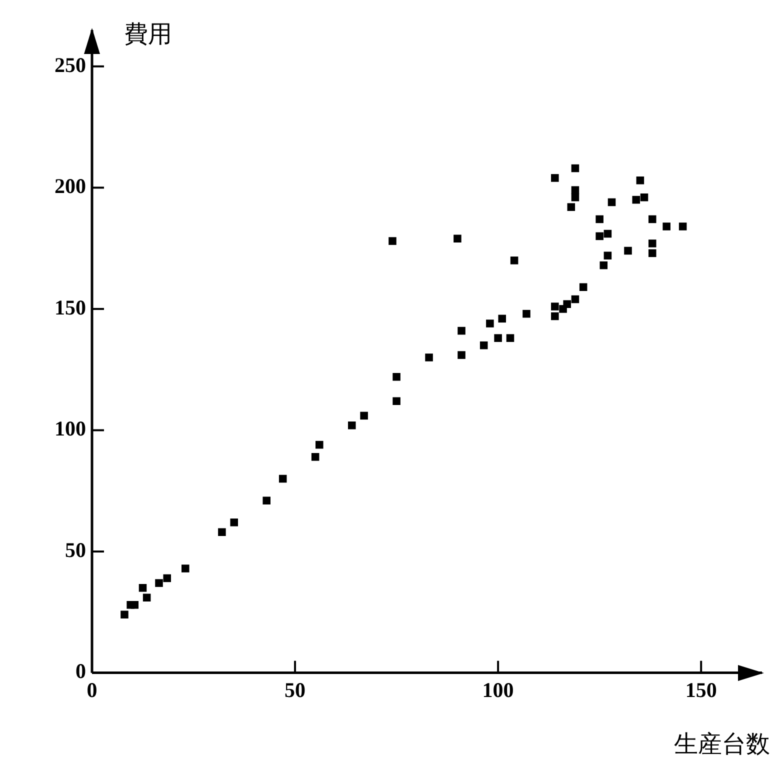 The height and width of the screenshot is (762, 784). What do you see at coordinates (81, 671) in the screenshot?
I see `y-tick-label: 0` at bounding box center [81, 671].